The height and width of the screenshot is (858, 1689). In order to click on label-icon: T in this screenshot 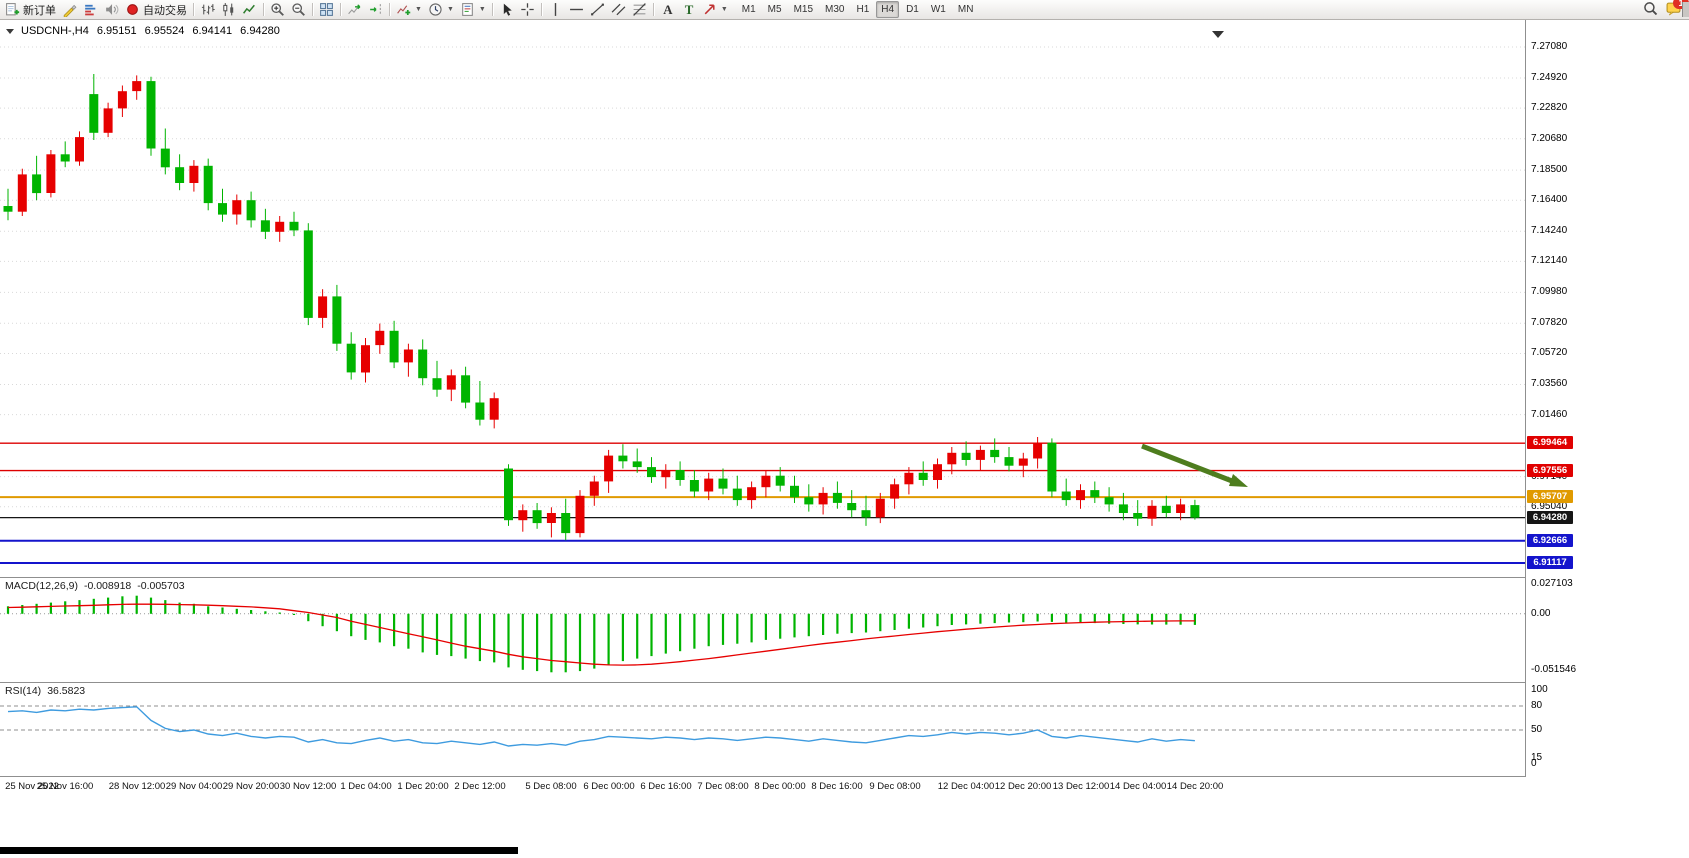, I will do `click(688, 9)`.